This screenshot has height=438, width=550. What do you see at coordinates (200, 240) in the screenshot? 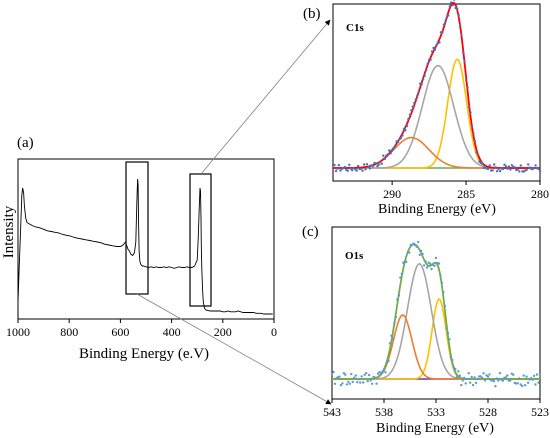
I see `c1s-region-box` at bounding box center [200, 240].